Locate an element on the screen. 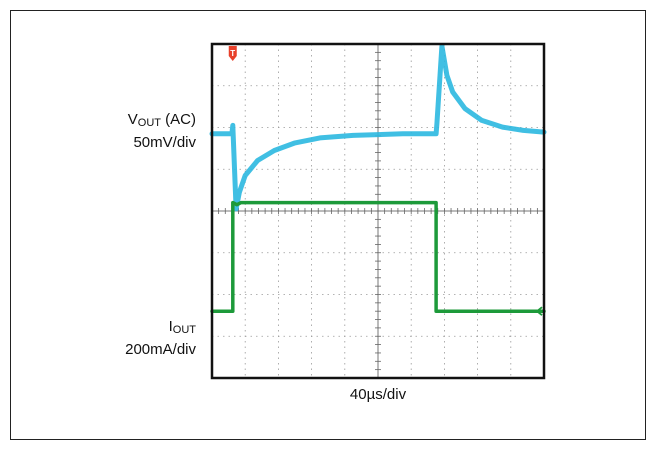 The image size is (657, 450). vout-name: VOUT (AC) is located at coordinates (161, 120).